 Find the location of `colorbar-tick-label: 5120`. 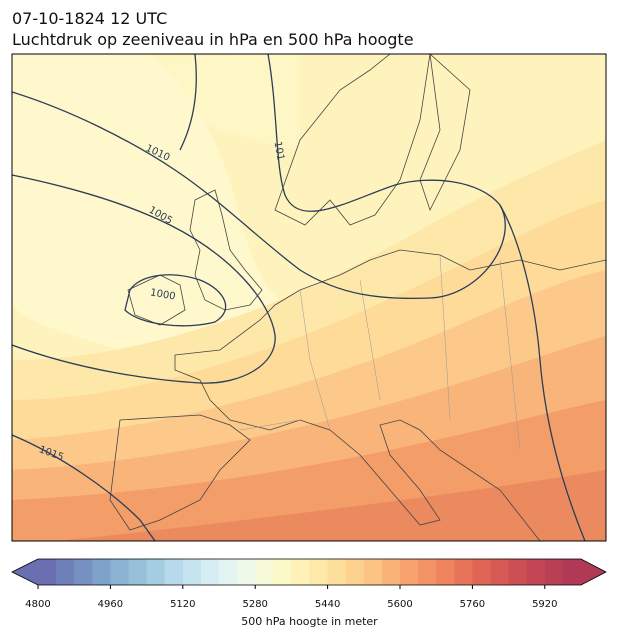

colorbar-tick-label: 5120 is located at coordinates (182, 604).